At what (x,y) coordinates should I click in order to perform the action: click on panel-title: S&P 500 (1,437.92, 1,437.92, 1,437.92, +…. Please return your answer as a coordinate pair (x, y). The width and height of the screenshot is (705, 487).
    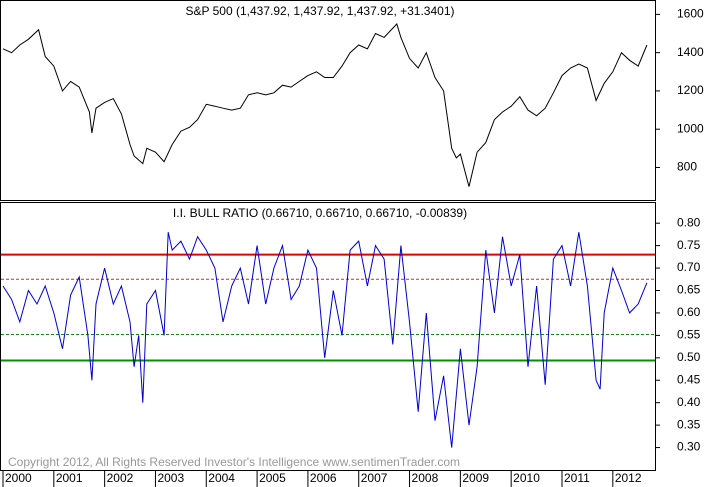
    Looking at the image, I should click on (320, 11).